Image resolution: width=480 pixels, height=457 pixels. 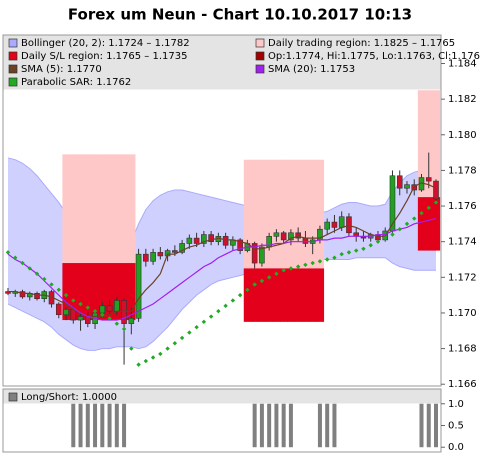 What do you see at coordinates (462, 170) in the screenshot?
I see `y-tick-label: 1.178` at bounding box center [462, 170].